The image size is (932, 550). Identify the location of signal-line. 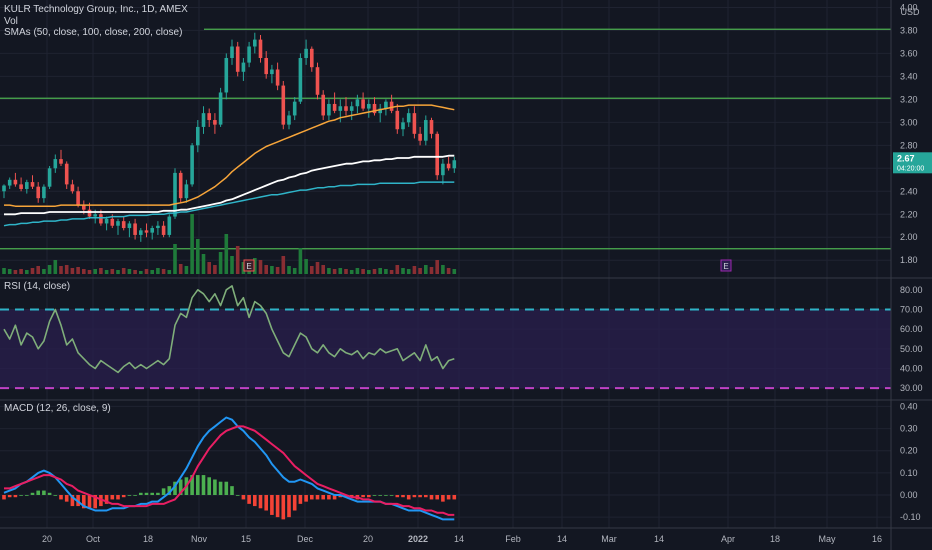
(229, 470).